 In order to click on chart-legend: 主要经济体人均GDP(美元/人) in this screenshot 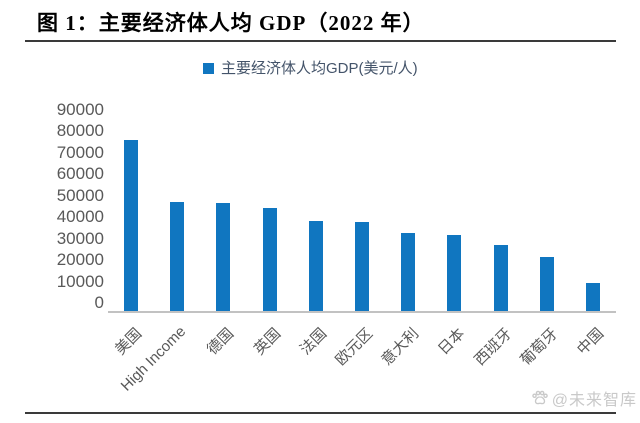, I will do `click(310, 67)`.